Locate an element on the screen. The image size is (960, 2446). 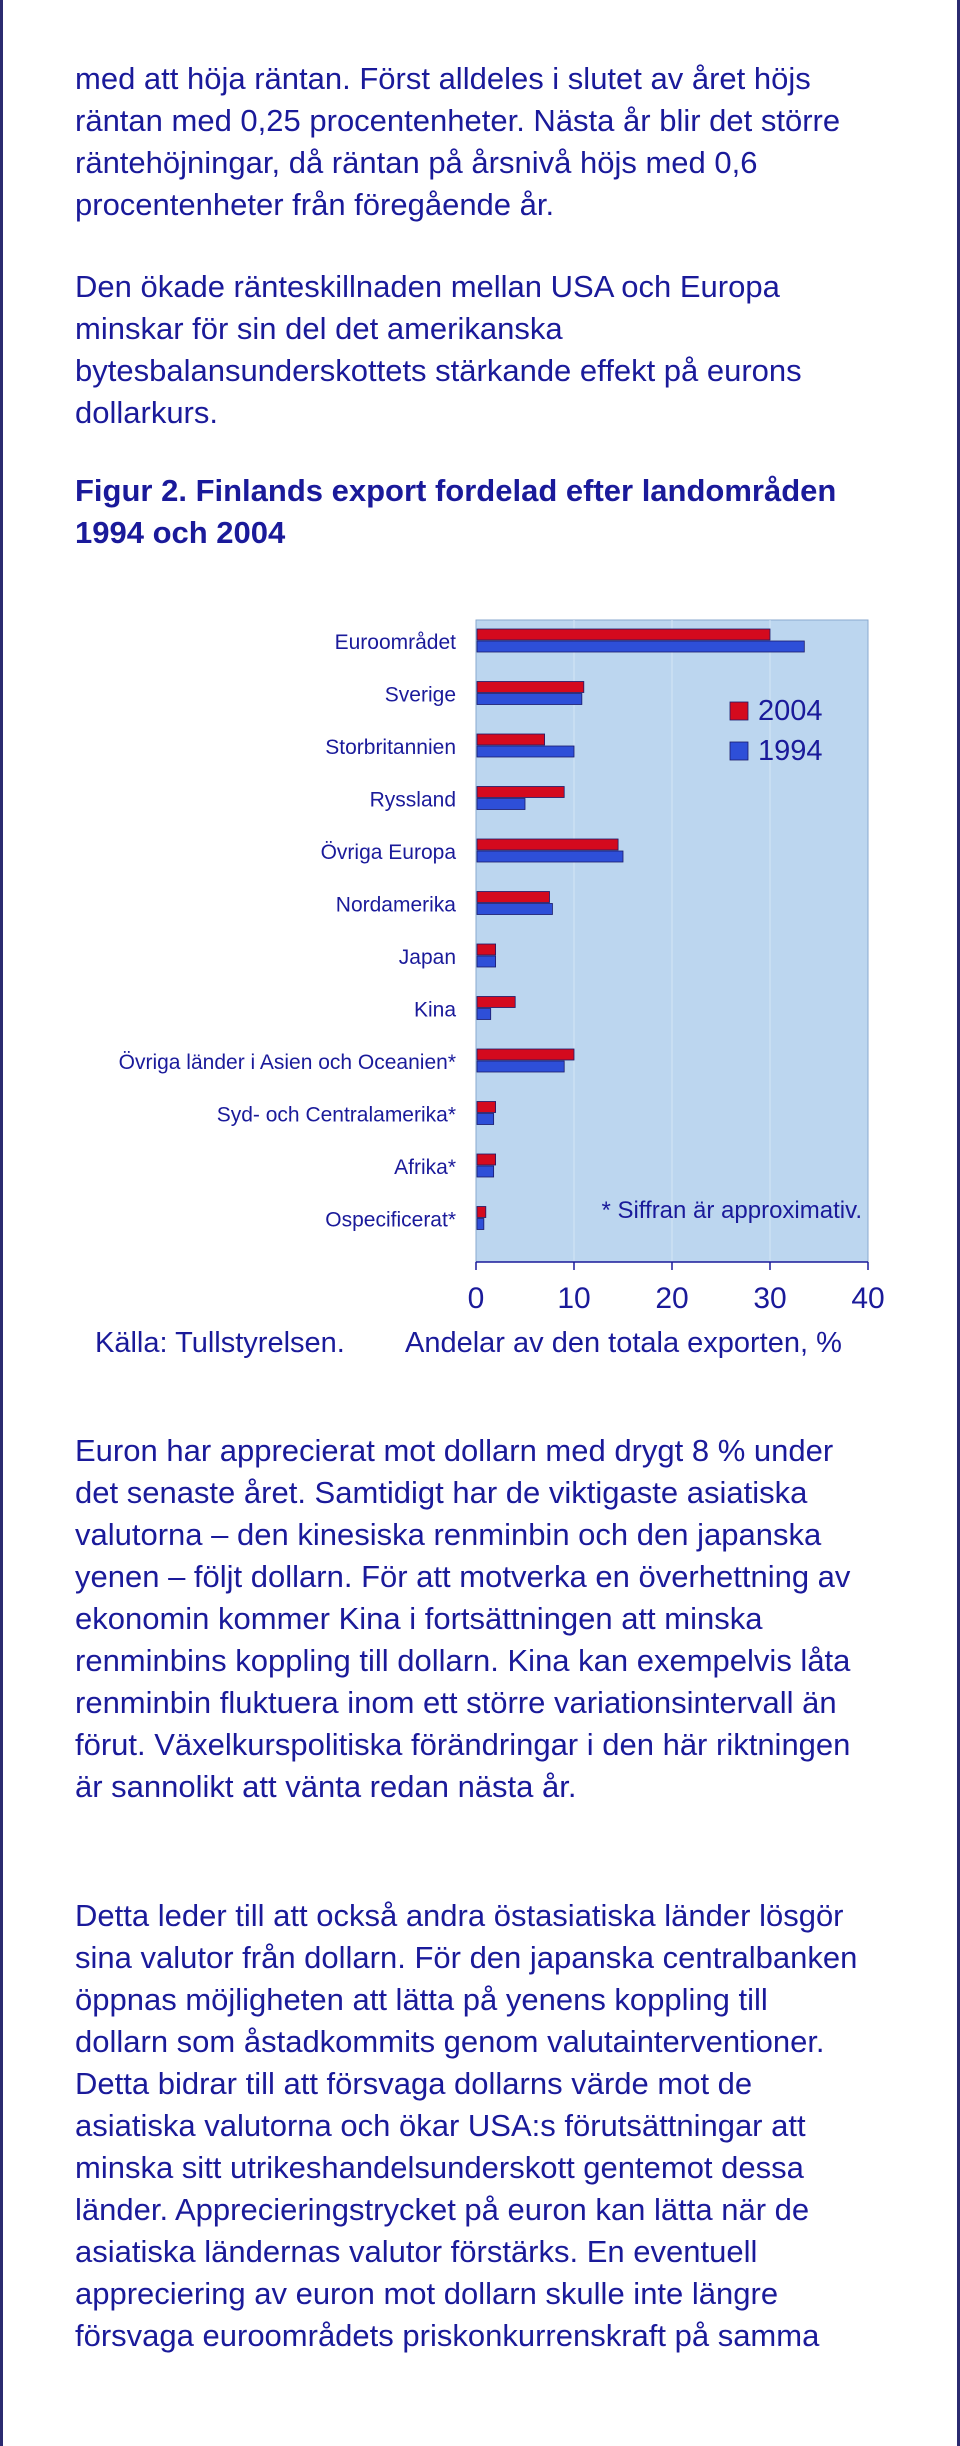
category-label: Sverige is located at coordinates (420, 695).